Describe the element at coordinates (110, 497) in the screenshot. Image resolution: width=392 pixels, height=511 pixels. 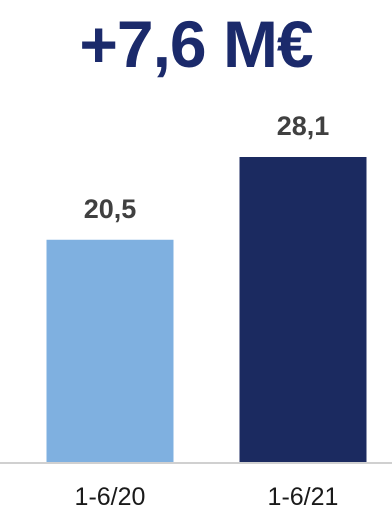
I see `x-tick-label-1-6/20: 1-6/20` at that location.